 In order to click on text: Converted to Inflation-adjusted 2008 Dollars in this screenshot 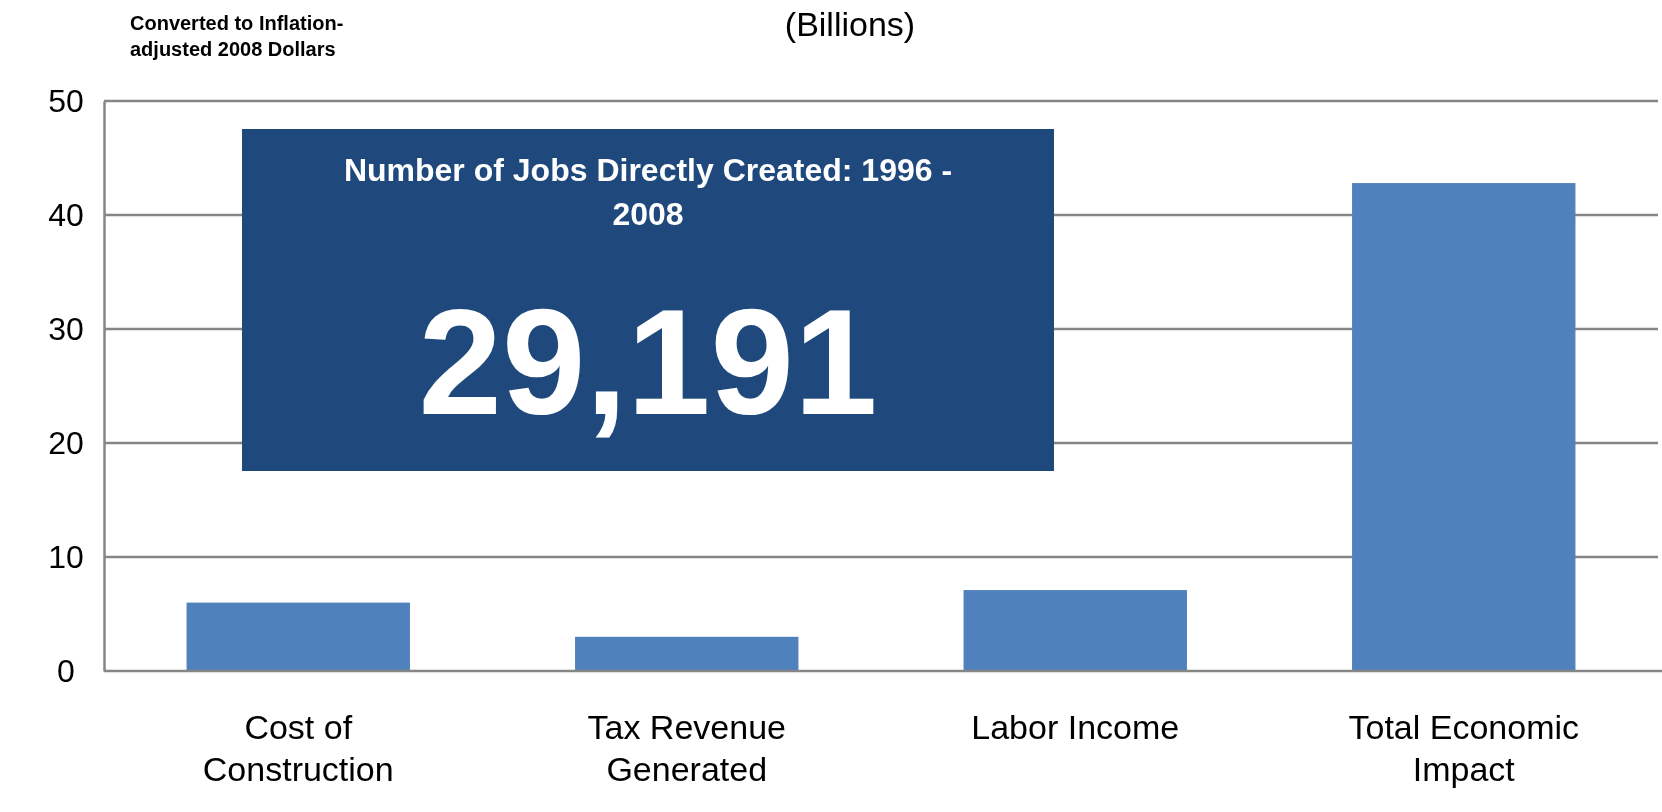, I will do `click(237, 36)`.